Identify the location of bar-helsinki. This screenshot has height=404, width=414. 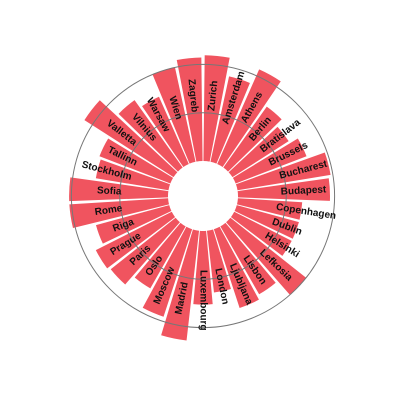
(261, 233).